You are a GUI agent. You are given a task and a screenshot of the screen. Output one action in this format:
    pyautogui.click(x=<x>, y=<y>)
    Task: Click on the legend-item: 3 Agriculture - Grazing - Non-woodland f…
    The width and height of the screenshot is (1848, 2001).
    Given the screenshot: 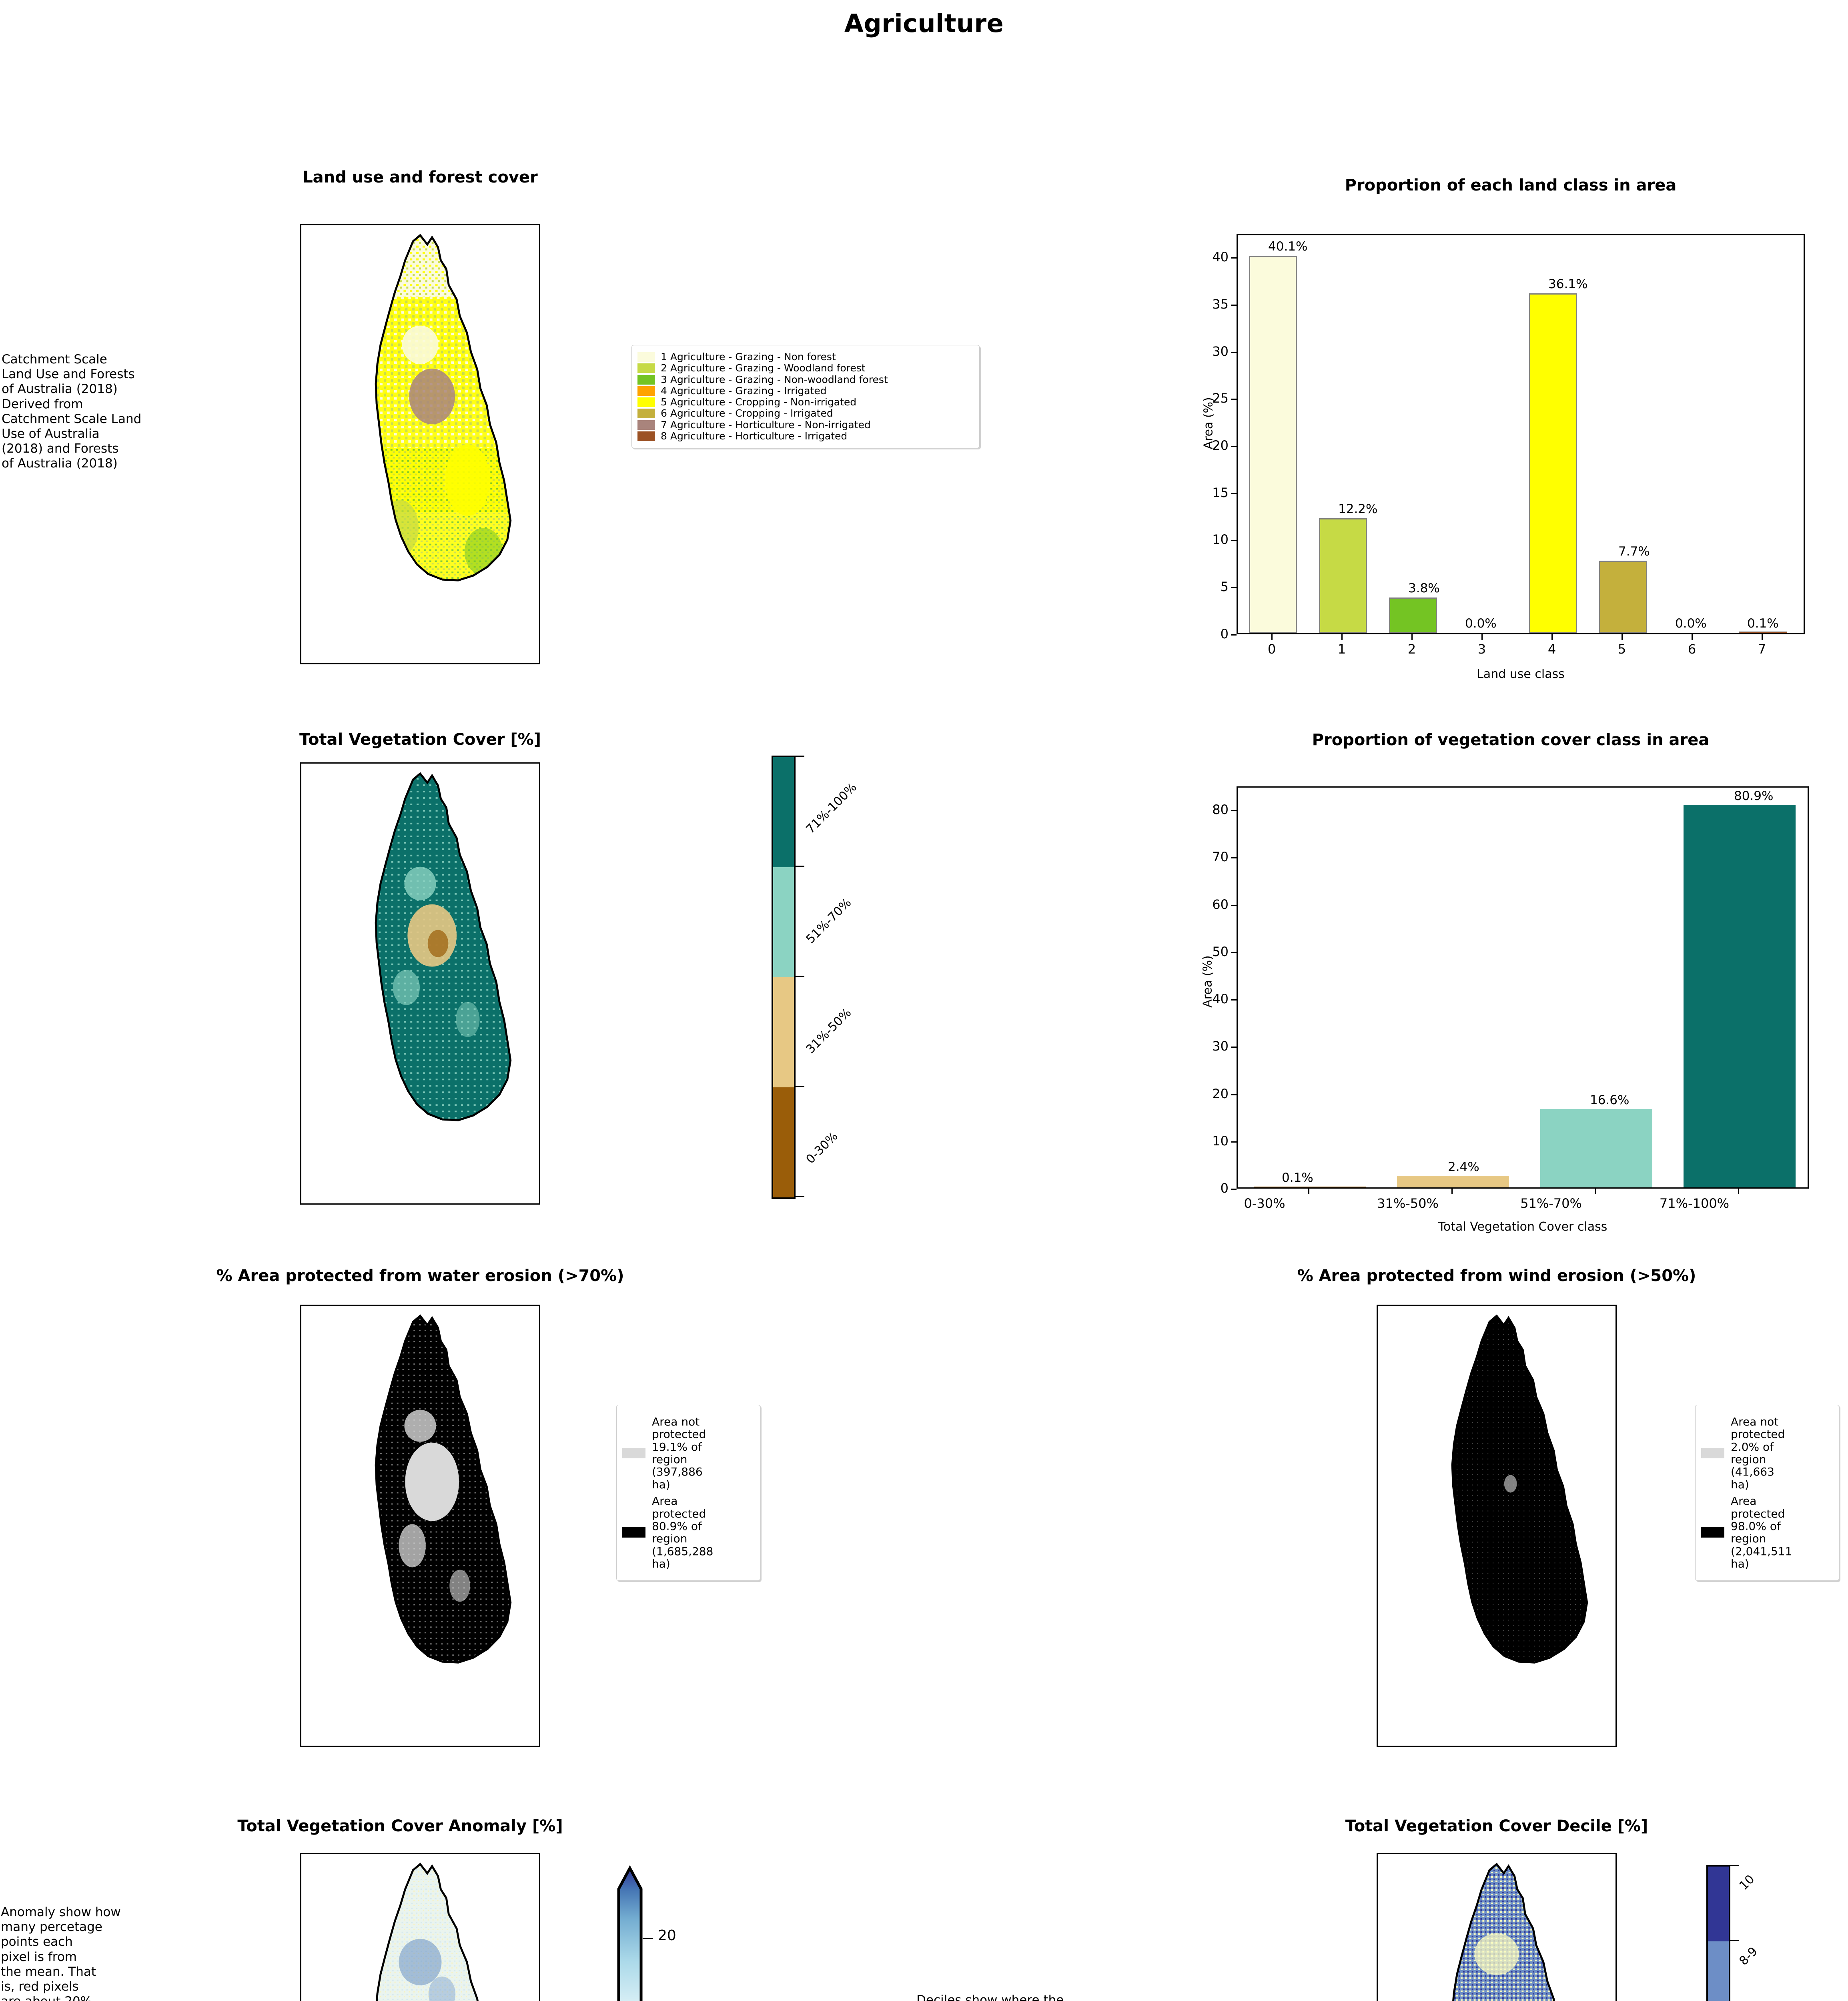 What is the action you would take?
    pyautogui.click(x=805, y=379)
    